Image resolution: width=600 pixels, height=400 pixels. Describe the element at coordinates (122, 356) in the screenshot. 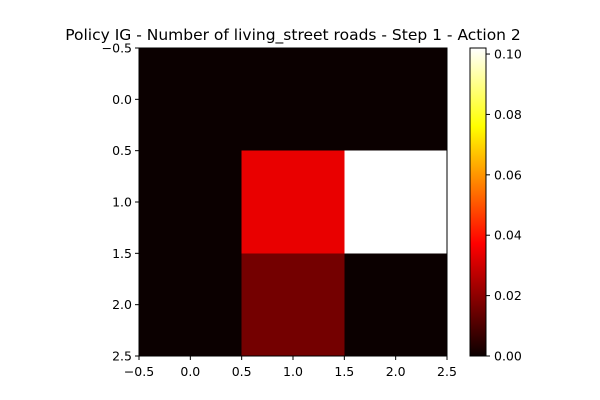

I see `y-tick-label: 2.5` at that location.